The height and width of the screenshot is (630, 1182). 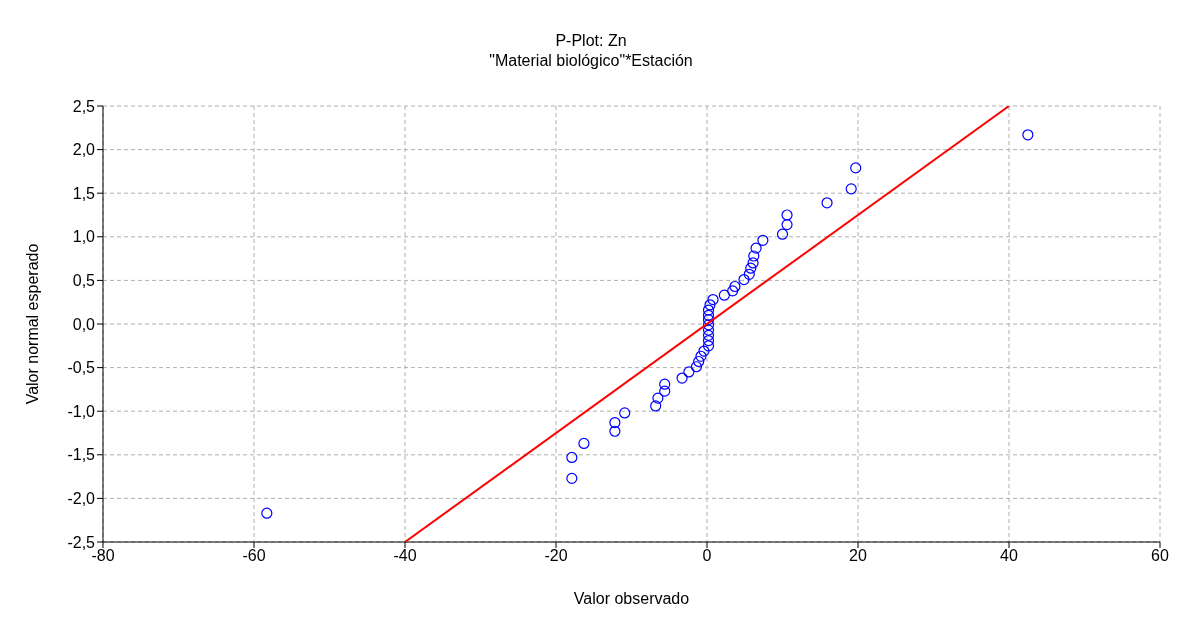 What do you see at coordinates (254, 556) in the screenshot?
I see `x-tick-label: -60` at bounding box center [254, 556].